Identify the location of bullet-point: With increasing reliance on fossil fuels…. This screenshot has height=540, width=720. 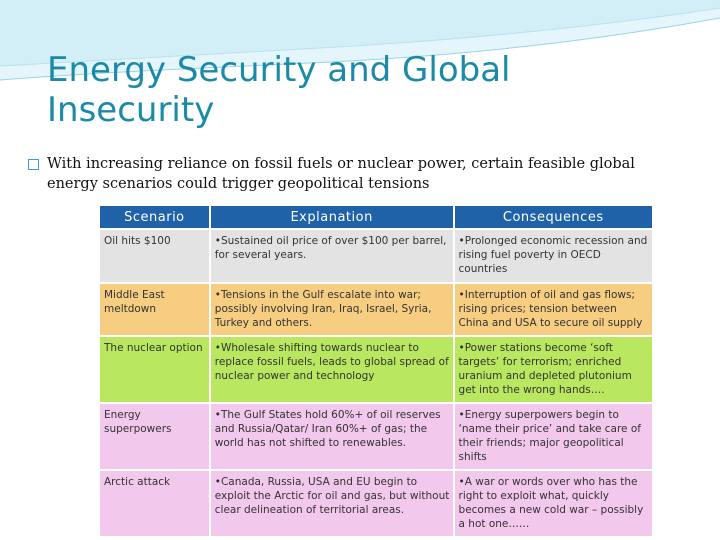
(358, 174).